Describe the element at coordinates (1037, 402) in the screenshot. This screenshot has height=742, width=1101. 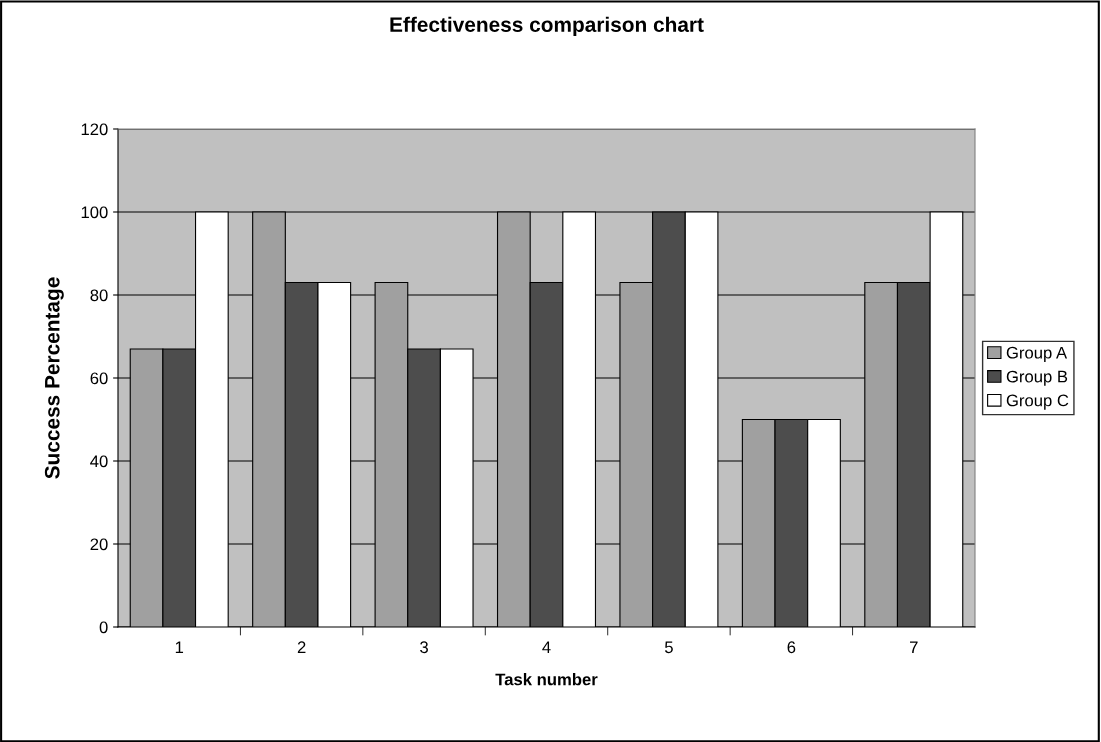
I see `legend-label: Group C` at that location.